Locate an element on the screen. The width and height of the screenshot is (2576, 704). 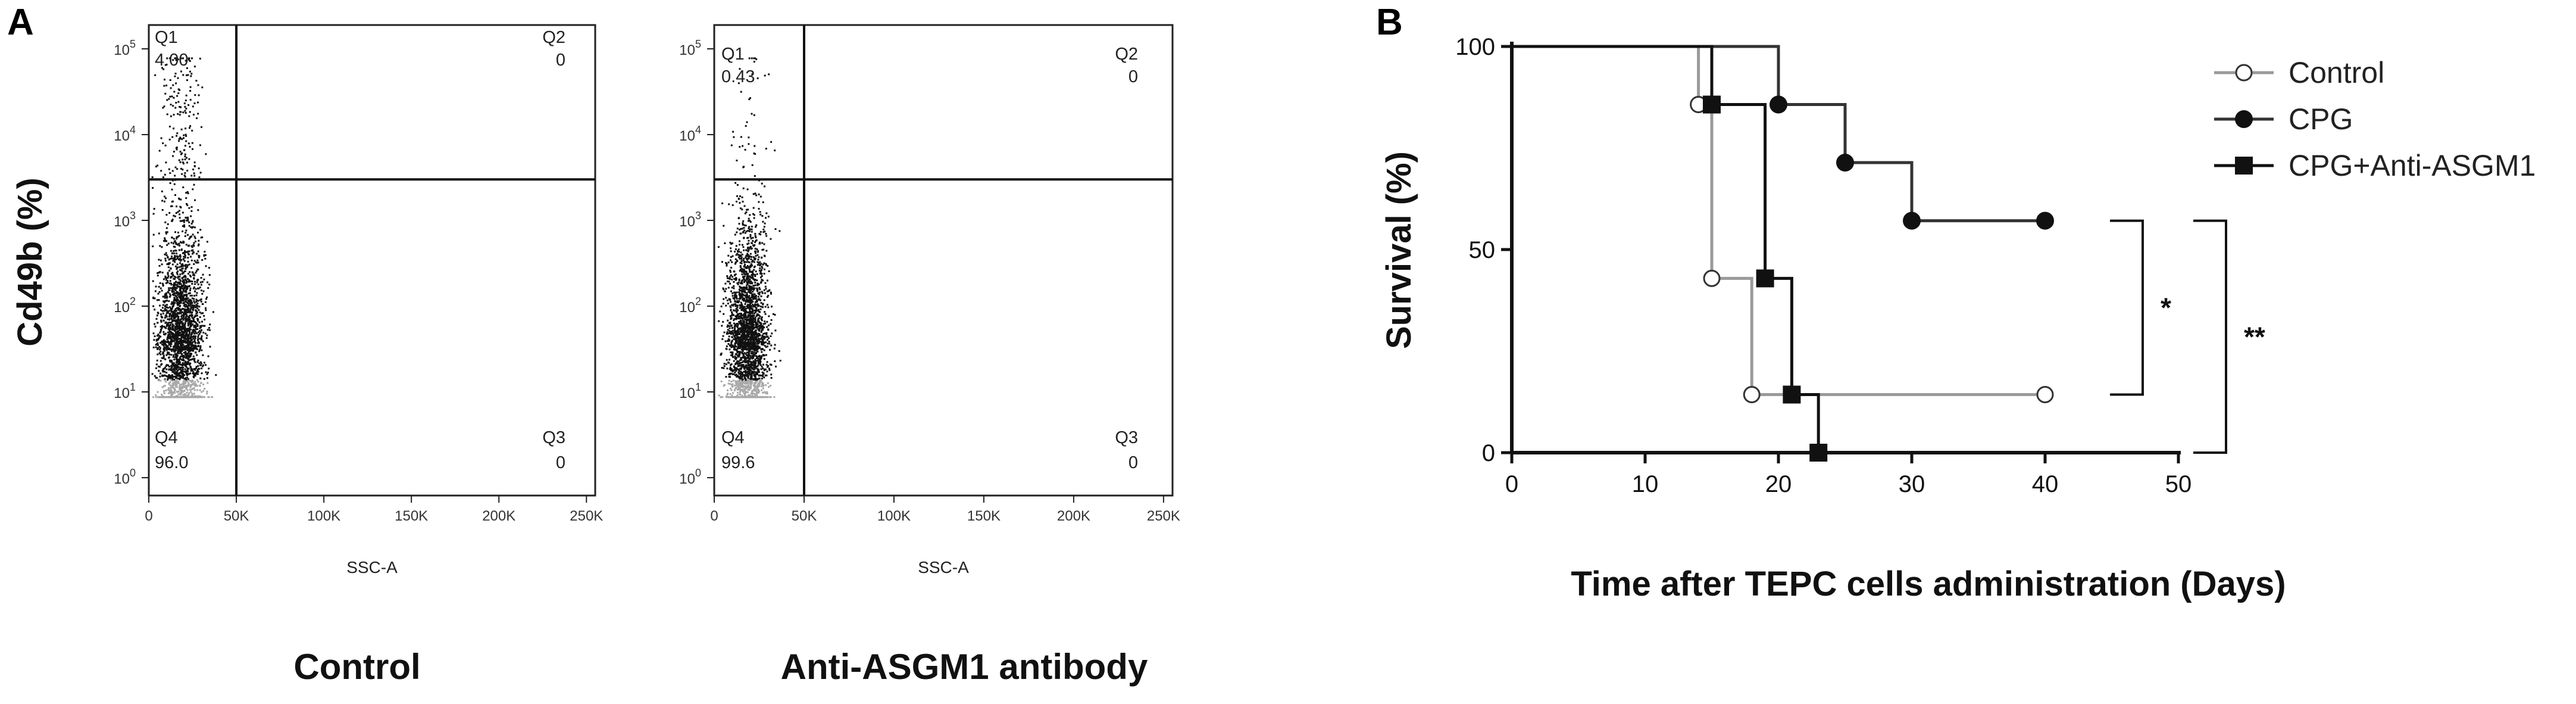
y-tick-label: 102 is located at coordinates (125, 305).